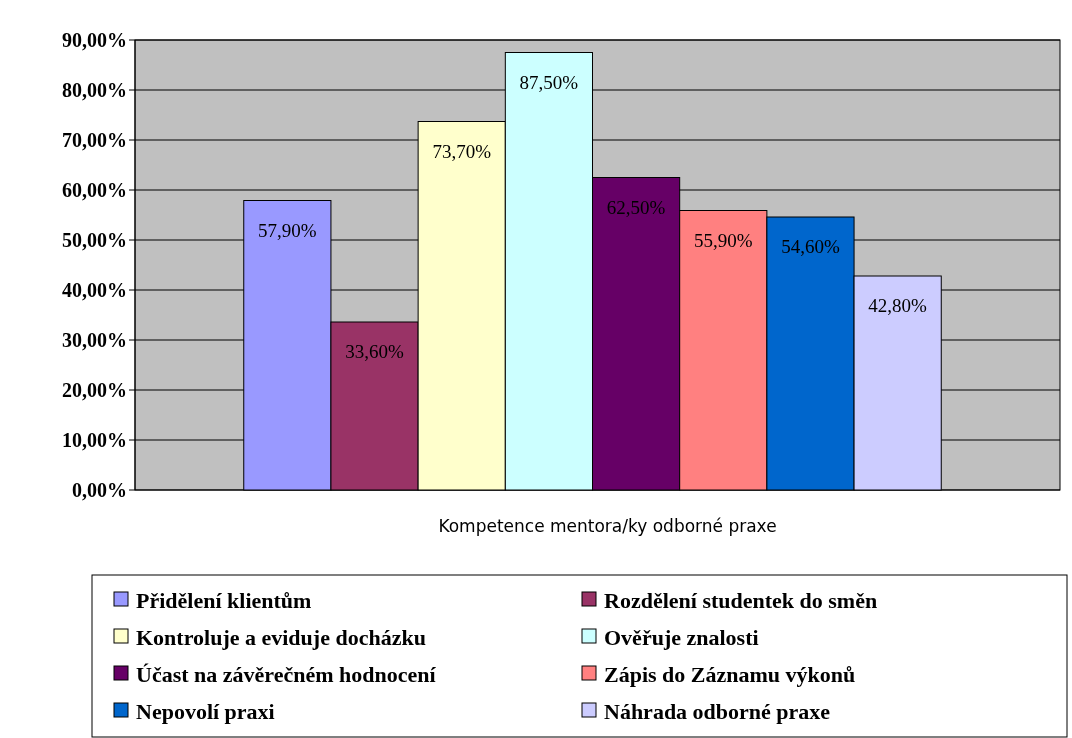 The width and height of the screenshot is (1072, 738). What do you see at coordinates (281, 637) in the screenshot?
I see `legend-label: Kontroluje a eviduje docházku` at bounding box center [281, 637].